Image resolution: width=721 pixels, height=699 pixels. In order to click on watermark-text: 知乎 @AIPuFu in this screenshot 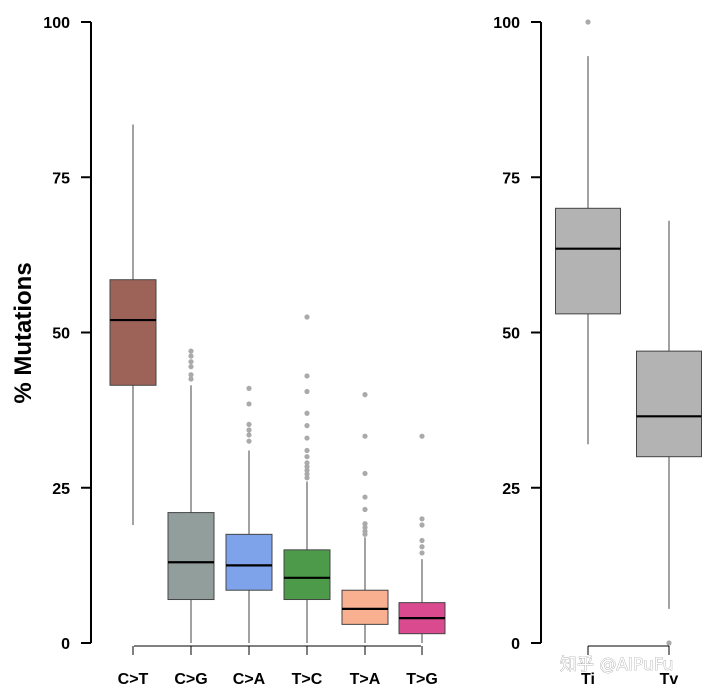, I will do `click(616, 665)`.